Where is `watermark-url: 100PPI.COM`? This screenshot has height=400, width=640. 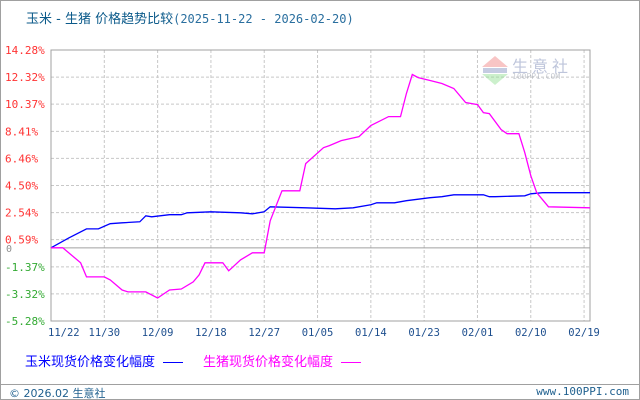
watermark-url: 100PPI.COM is located at coordinates (536, 76).